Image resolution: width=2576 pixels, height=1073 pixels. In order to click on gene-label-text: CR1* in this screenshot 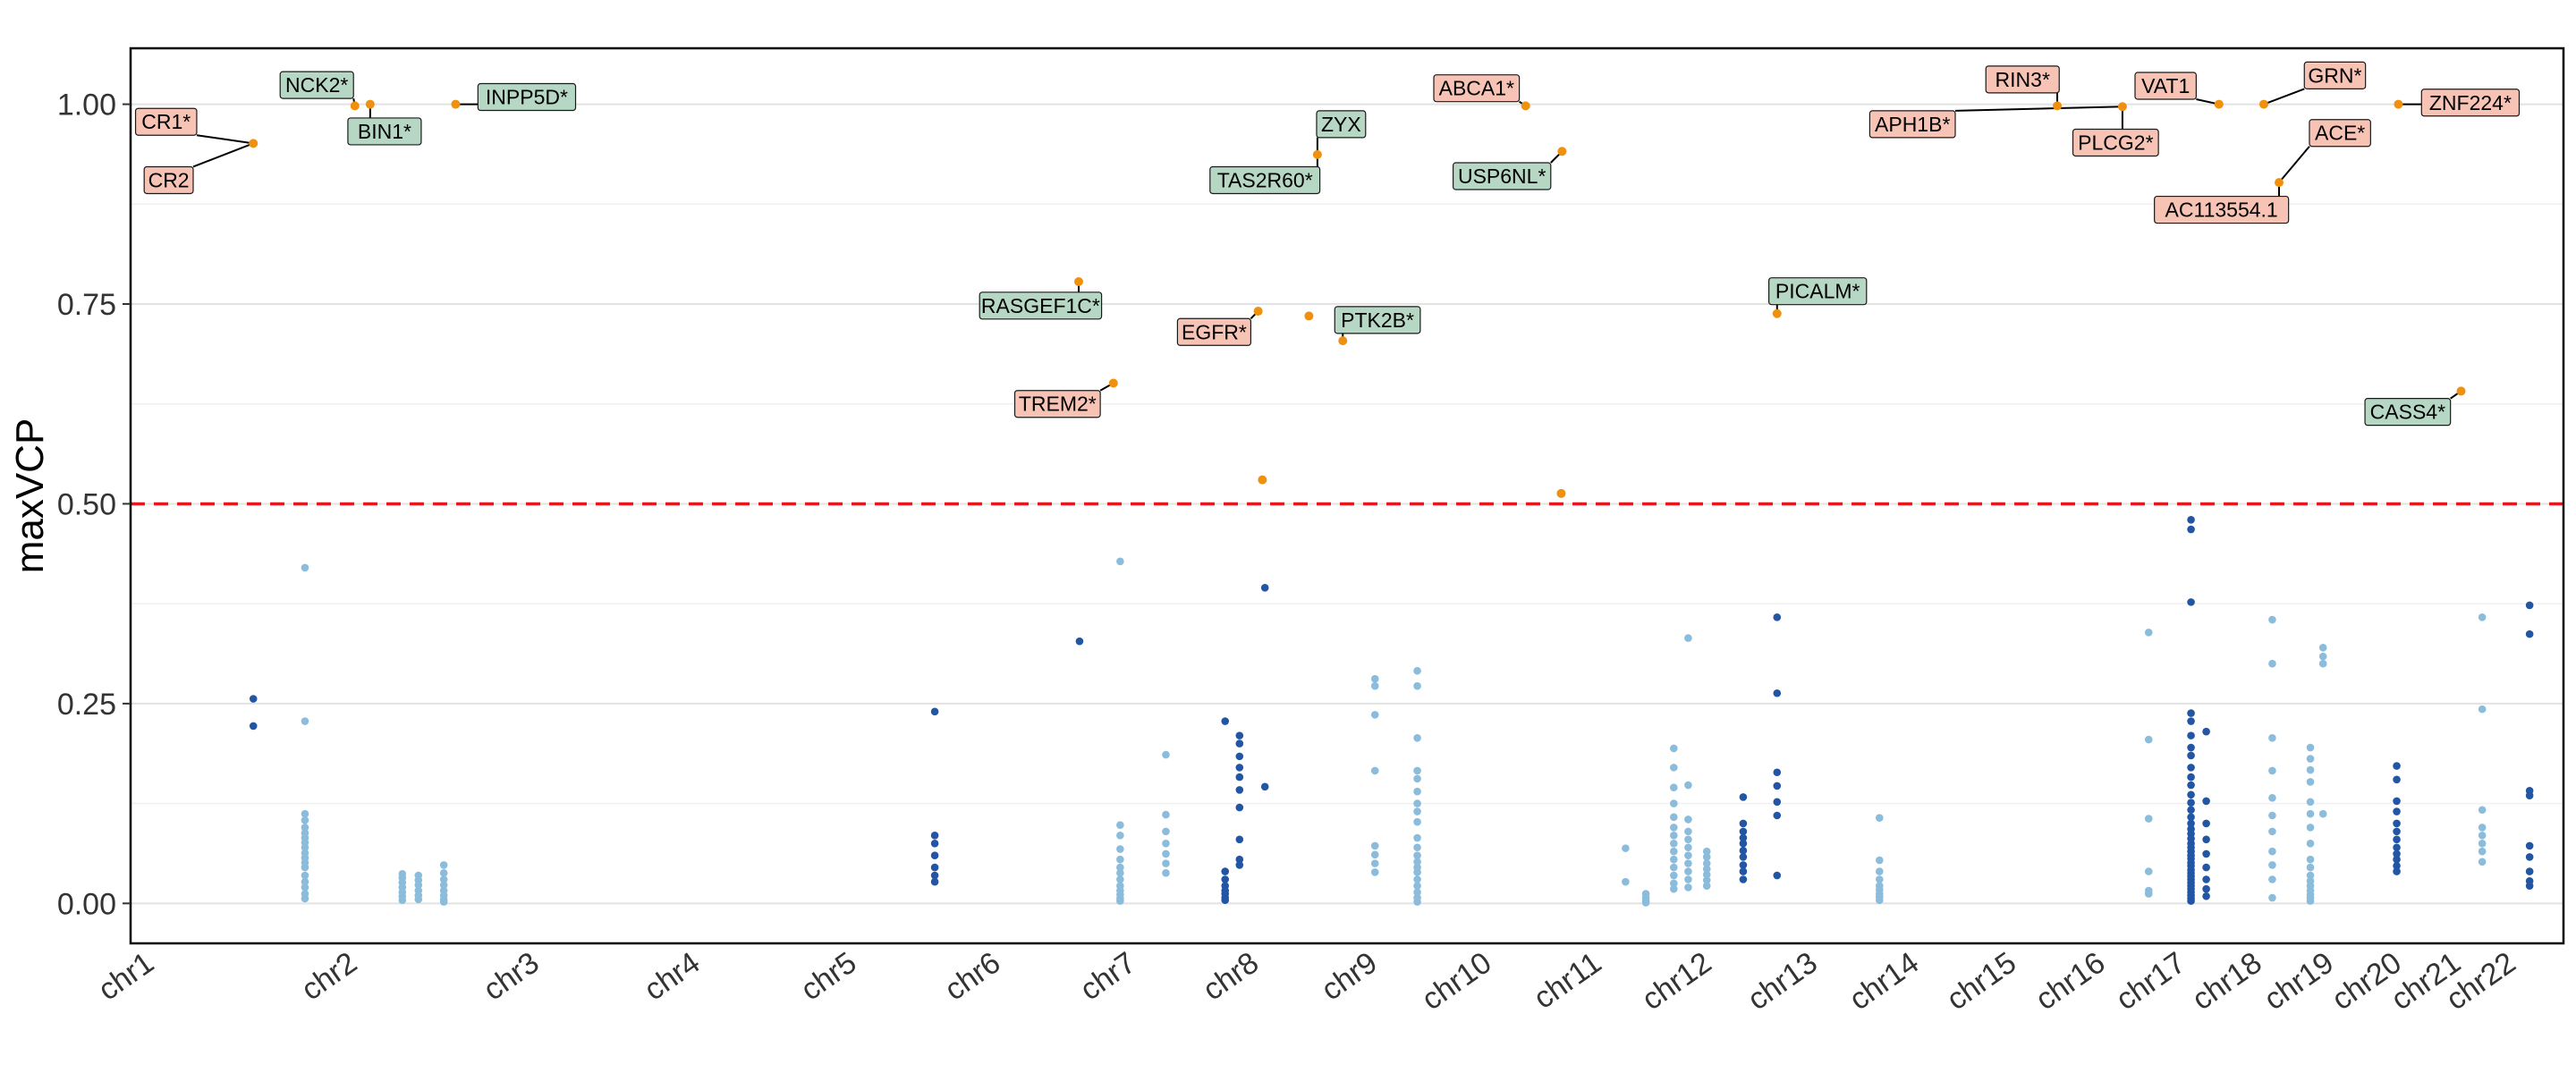, I will do `click(166, 121)`.